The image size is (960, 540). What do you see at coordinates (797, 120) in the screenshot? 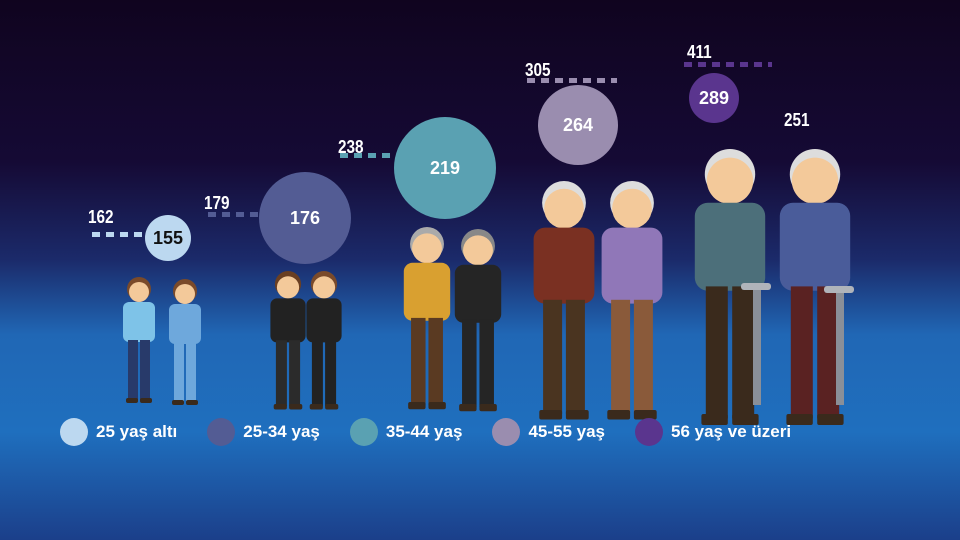
I see `label-251: 251` at bounding box center [797, 120].